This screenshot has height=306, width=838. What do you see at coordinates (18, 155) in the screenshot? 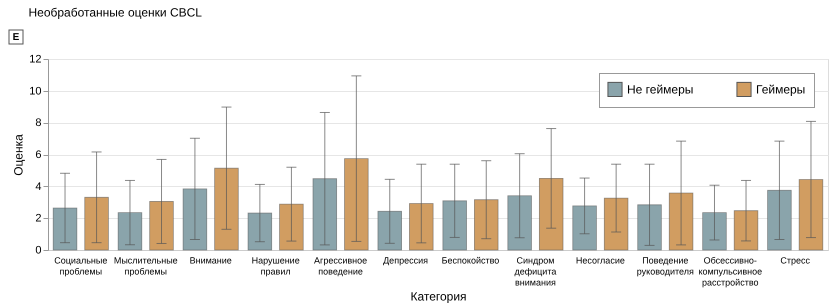
I see `y-axis-title: Оценка` at bounding box center [18, 155].